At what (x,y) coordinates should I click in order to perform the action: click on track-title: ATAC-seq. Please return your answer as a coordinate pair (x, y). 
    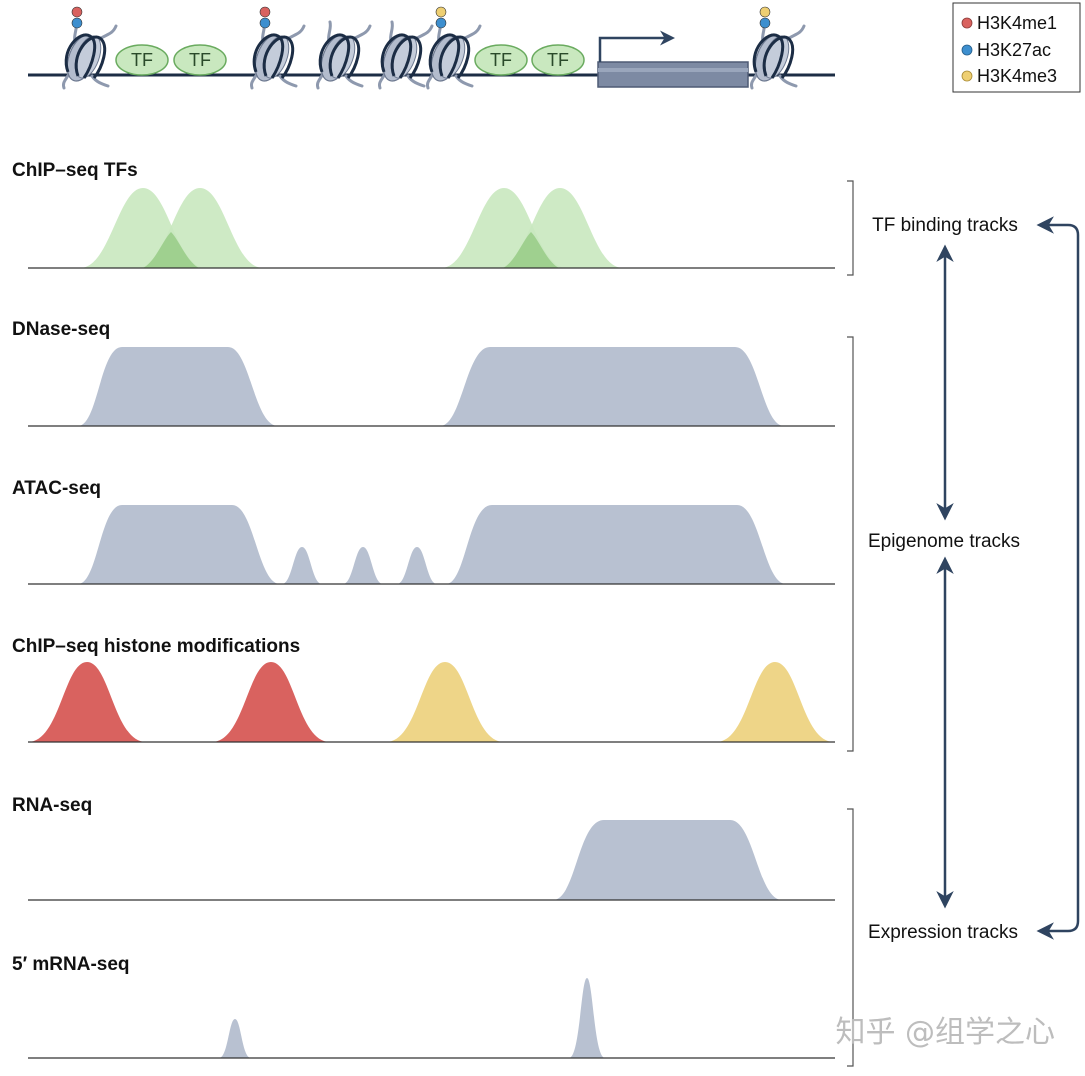
    Looking at the image, I should click on (56, 488).